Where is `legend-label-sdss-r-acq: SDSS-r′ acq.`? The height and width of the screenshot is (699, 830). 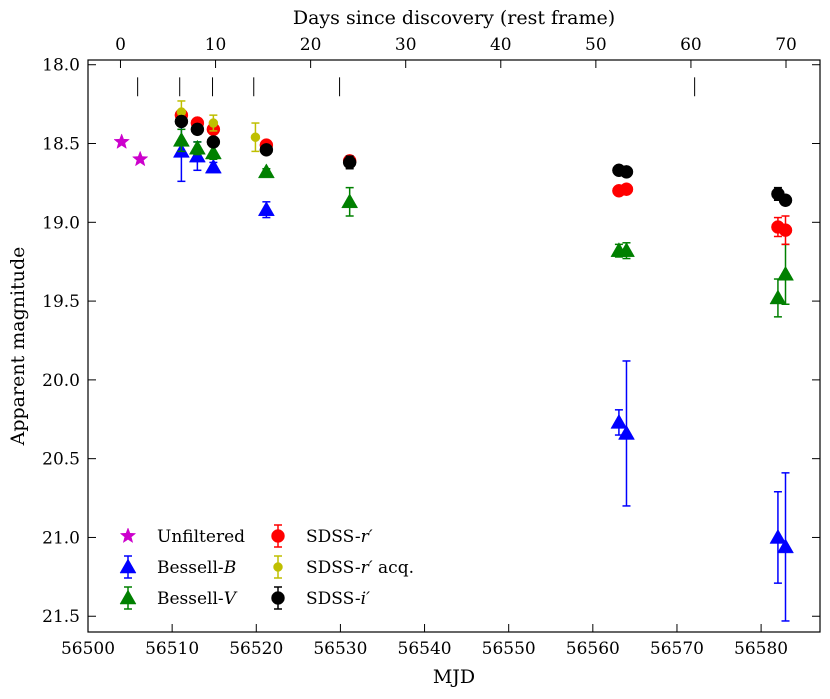 legend-label-sdss-r-acq: SDSS-r′ acq. is located at coordinates (360, 568).